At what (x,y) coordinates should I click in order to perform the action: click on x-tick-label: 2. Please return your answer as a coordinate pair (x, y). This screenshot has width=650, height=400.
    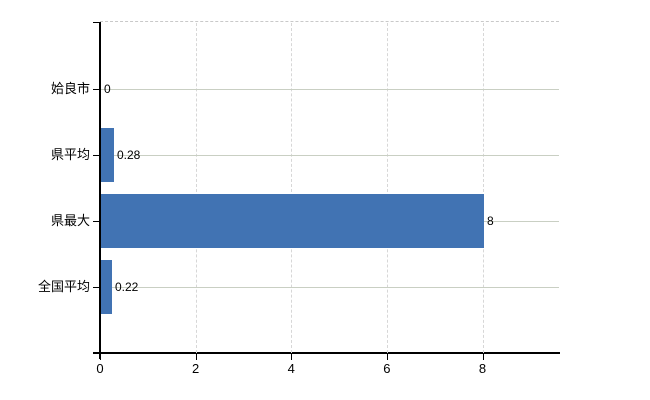
    Looking at the image, I should click on (196, 368).